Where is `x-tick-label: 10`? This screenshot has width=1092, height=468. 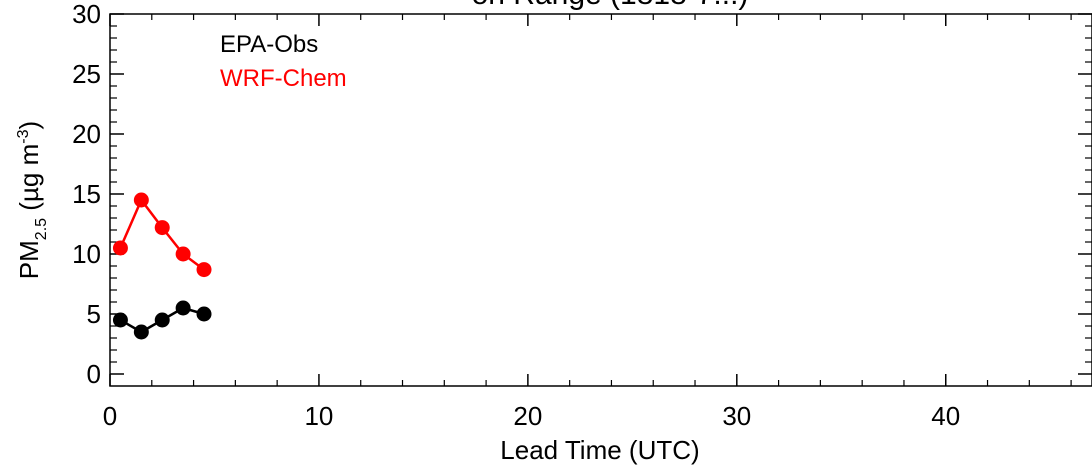 x-tick-label: 10 is located at coordinates (318, 416).